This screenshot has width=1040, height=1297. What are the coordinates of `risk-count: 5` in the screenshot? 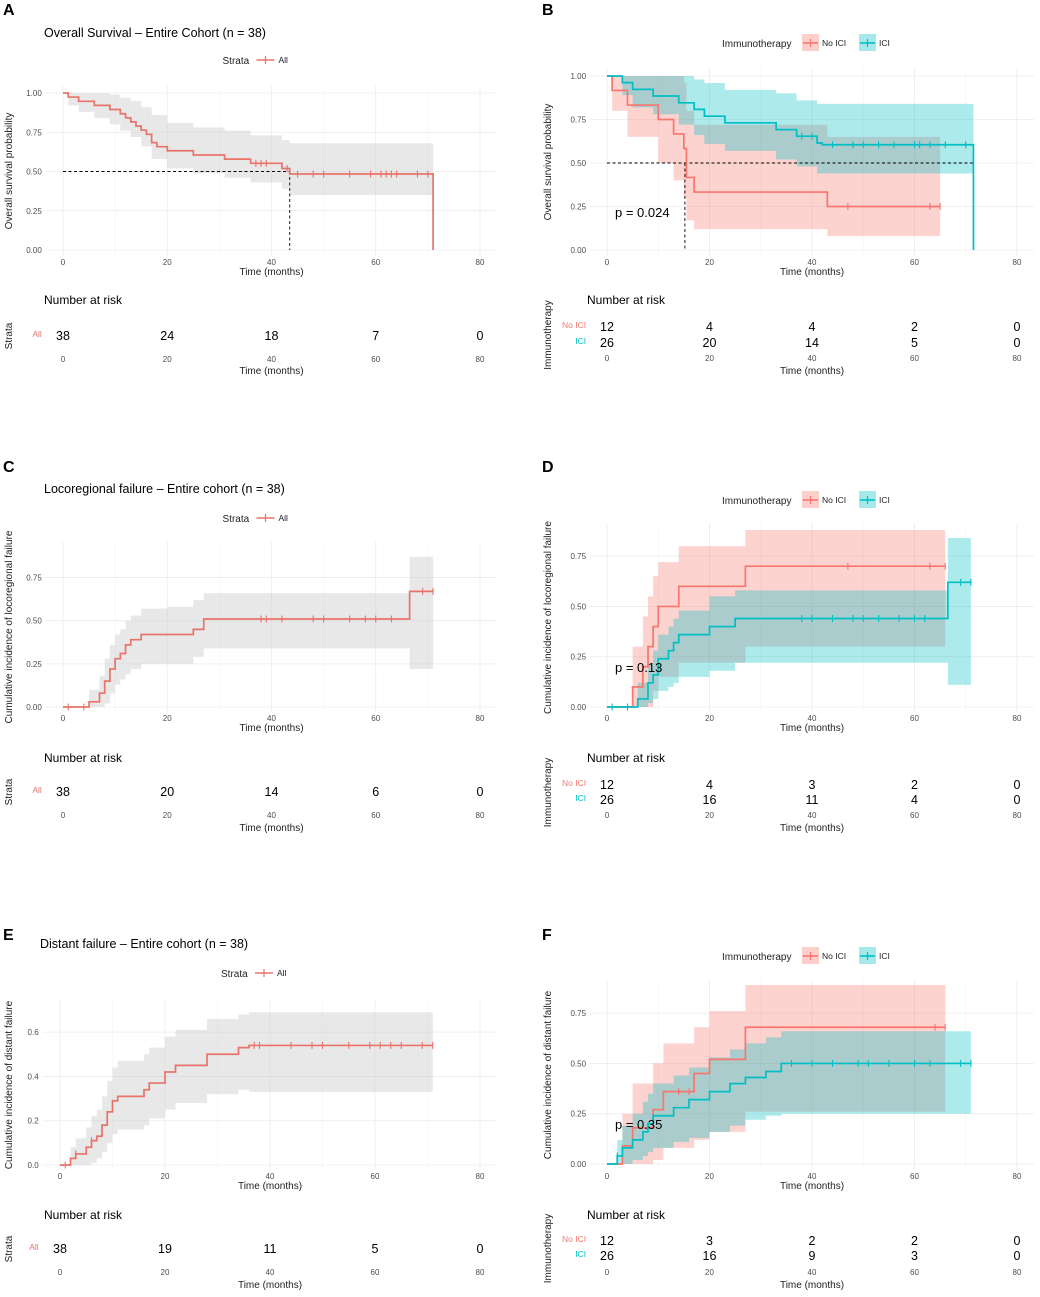 It's located at (375, 1249).